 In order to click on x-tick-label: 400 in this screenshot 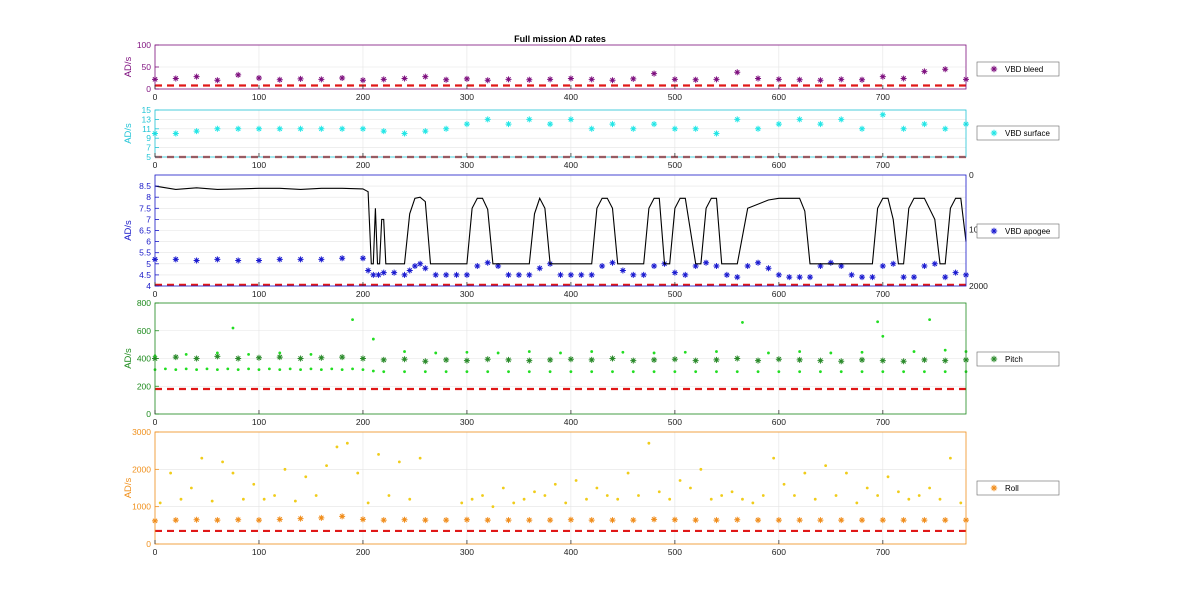, I will do `click(571, 294)`.